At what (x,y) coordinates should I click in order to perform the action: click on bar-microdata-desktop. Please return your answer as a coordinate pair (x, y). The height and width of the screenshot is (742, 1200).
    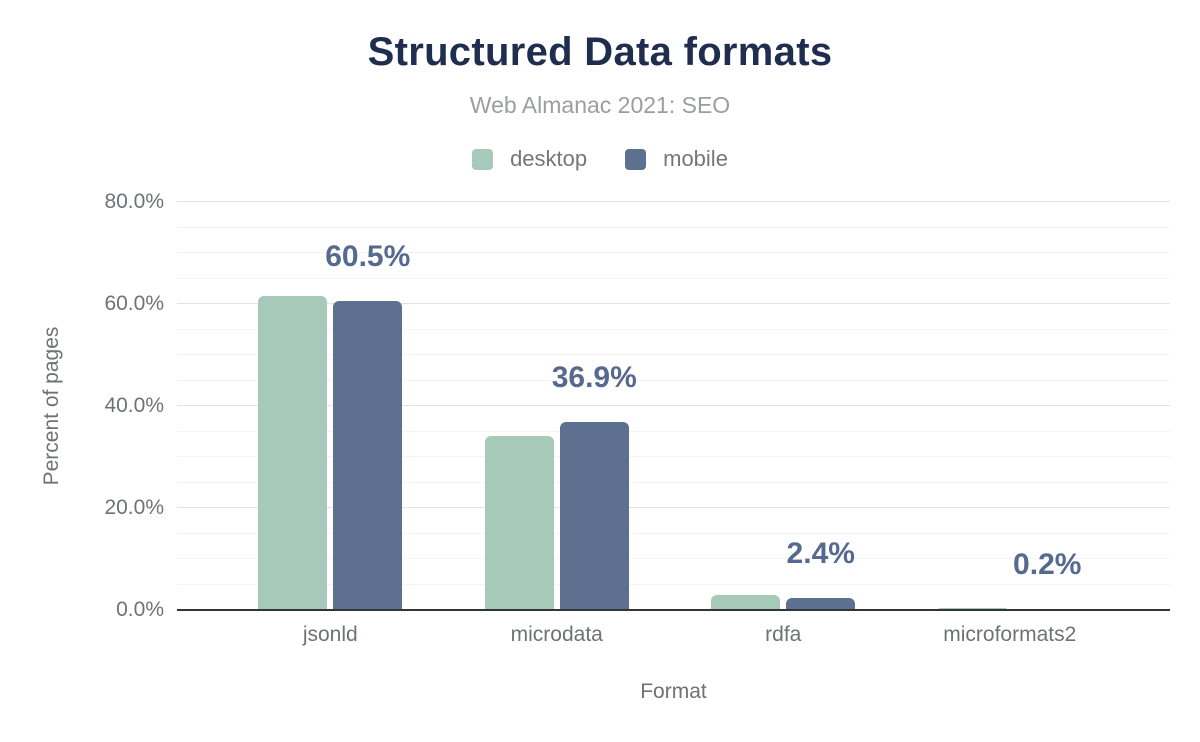
    Looking at the image, I should click on (519, 523).